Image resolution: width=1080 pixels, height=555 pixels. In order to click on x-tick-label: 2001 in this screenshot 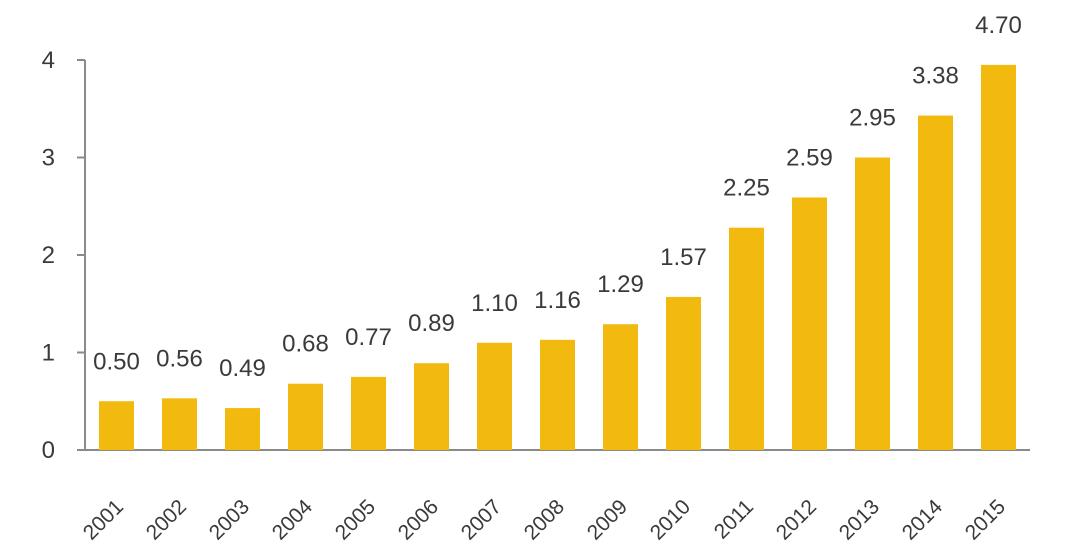, I will do `click(103, 519)`.